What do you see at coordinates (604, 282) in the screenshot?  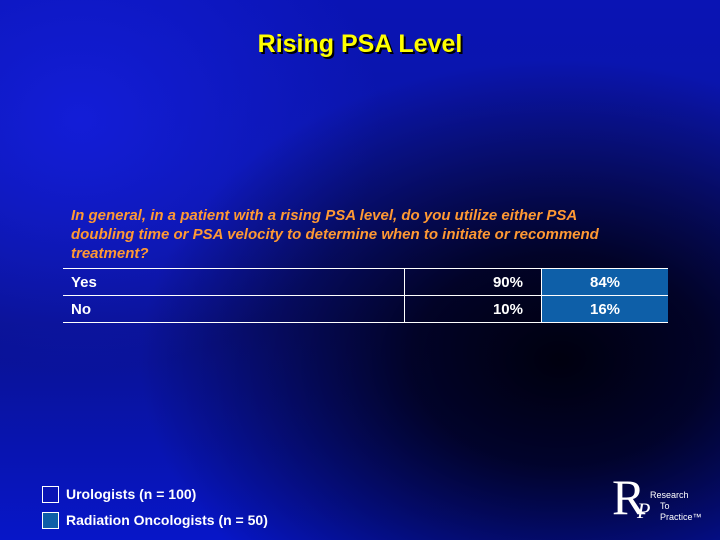 I see `radiation-oncologists-value: 84%` at bounding box center [604, 282].